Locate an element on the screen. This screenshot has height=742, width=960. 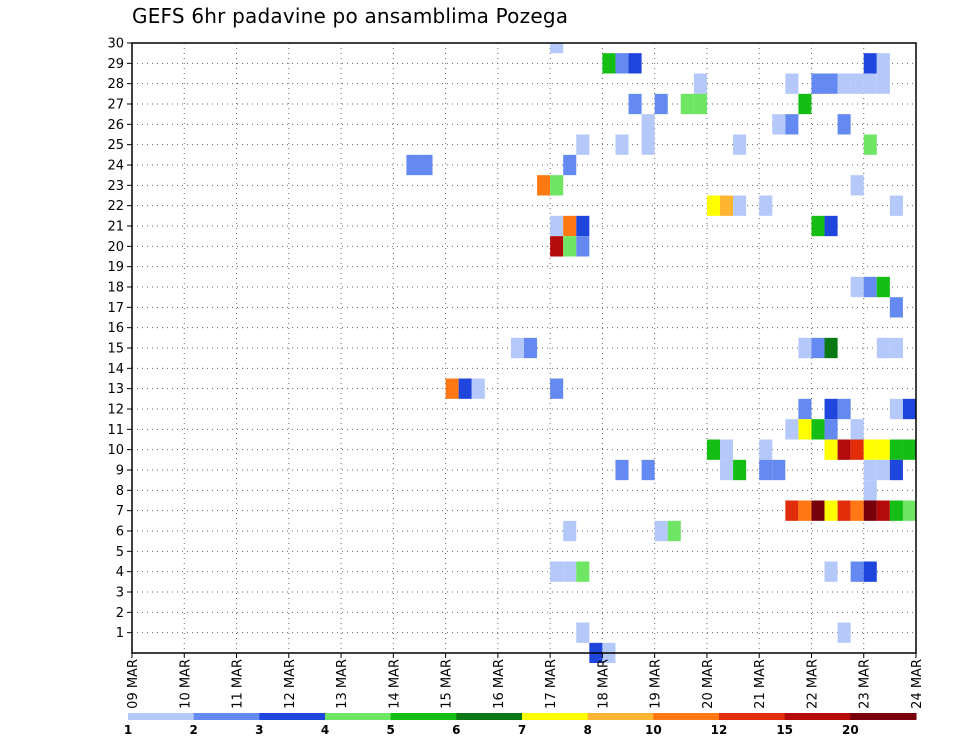
y-tick-label: 30 is located at coordinates (115, 44).